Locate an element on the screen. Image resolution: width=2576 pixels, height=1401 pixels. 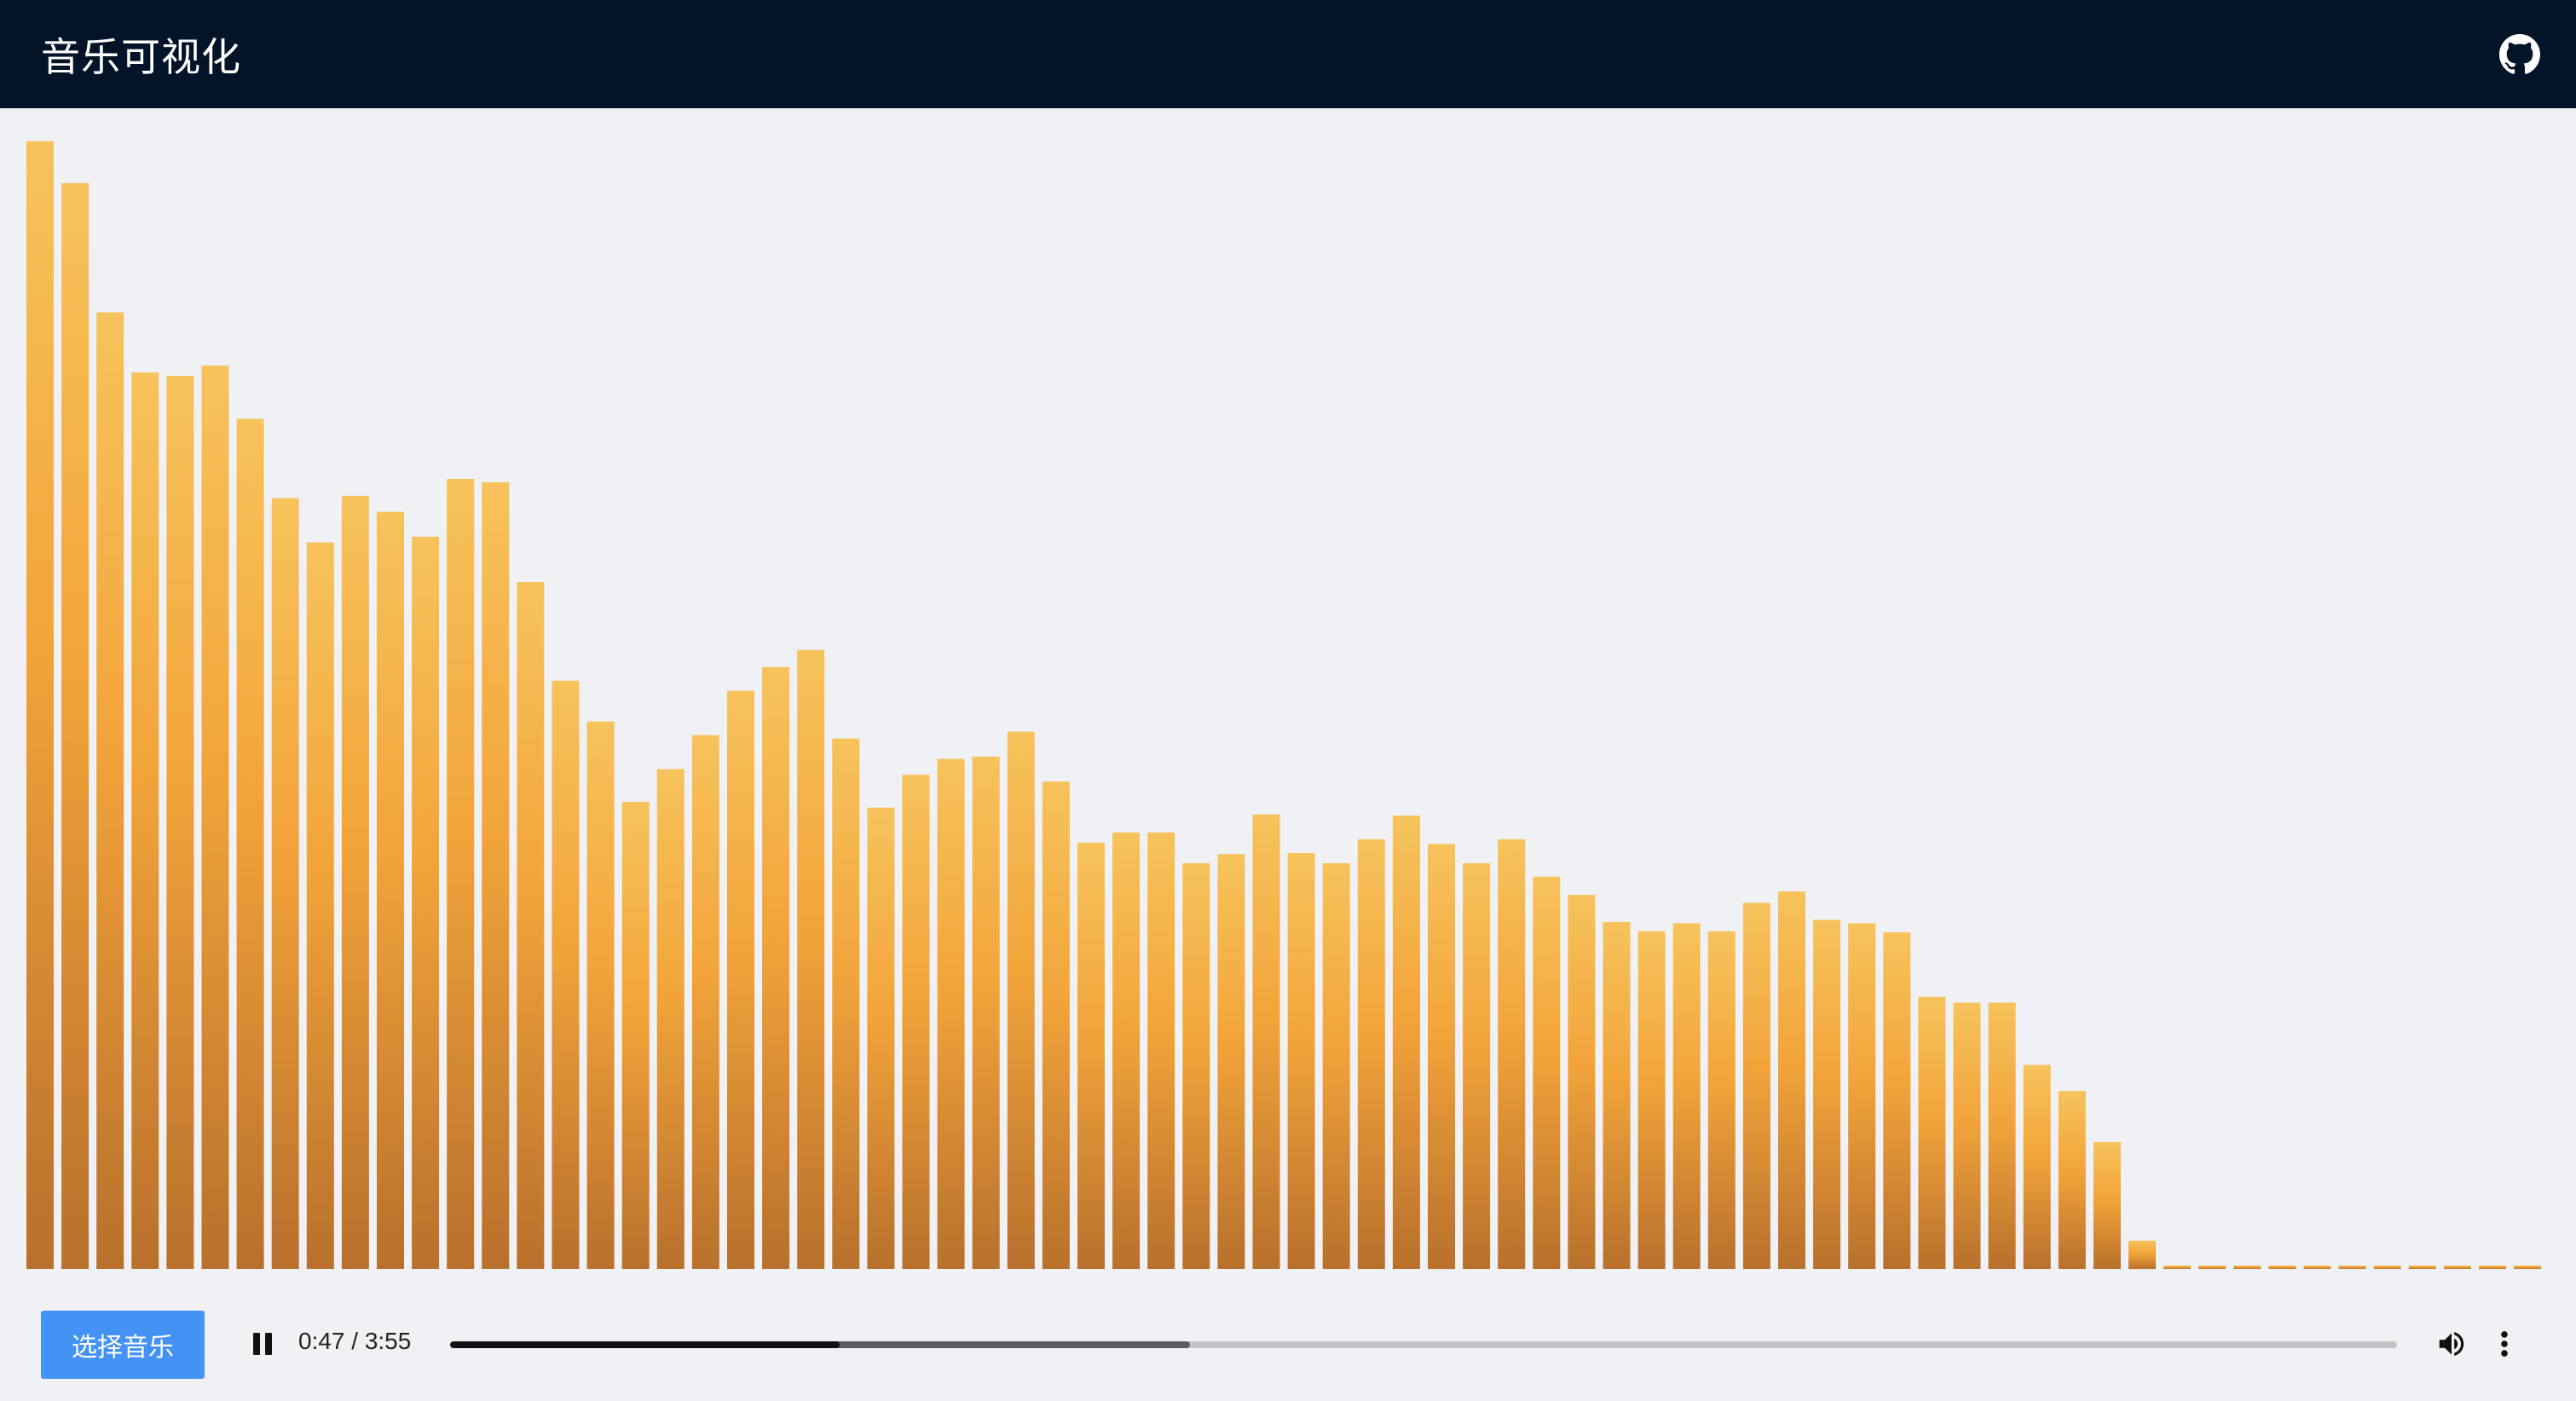
select-music-button: 选择音乐 is located at coordinates (123, 1345).